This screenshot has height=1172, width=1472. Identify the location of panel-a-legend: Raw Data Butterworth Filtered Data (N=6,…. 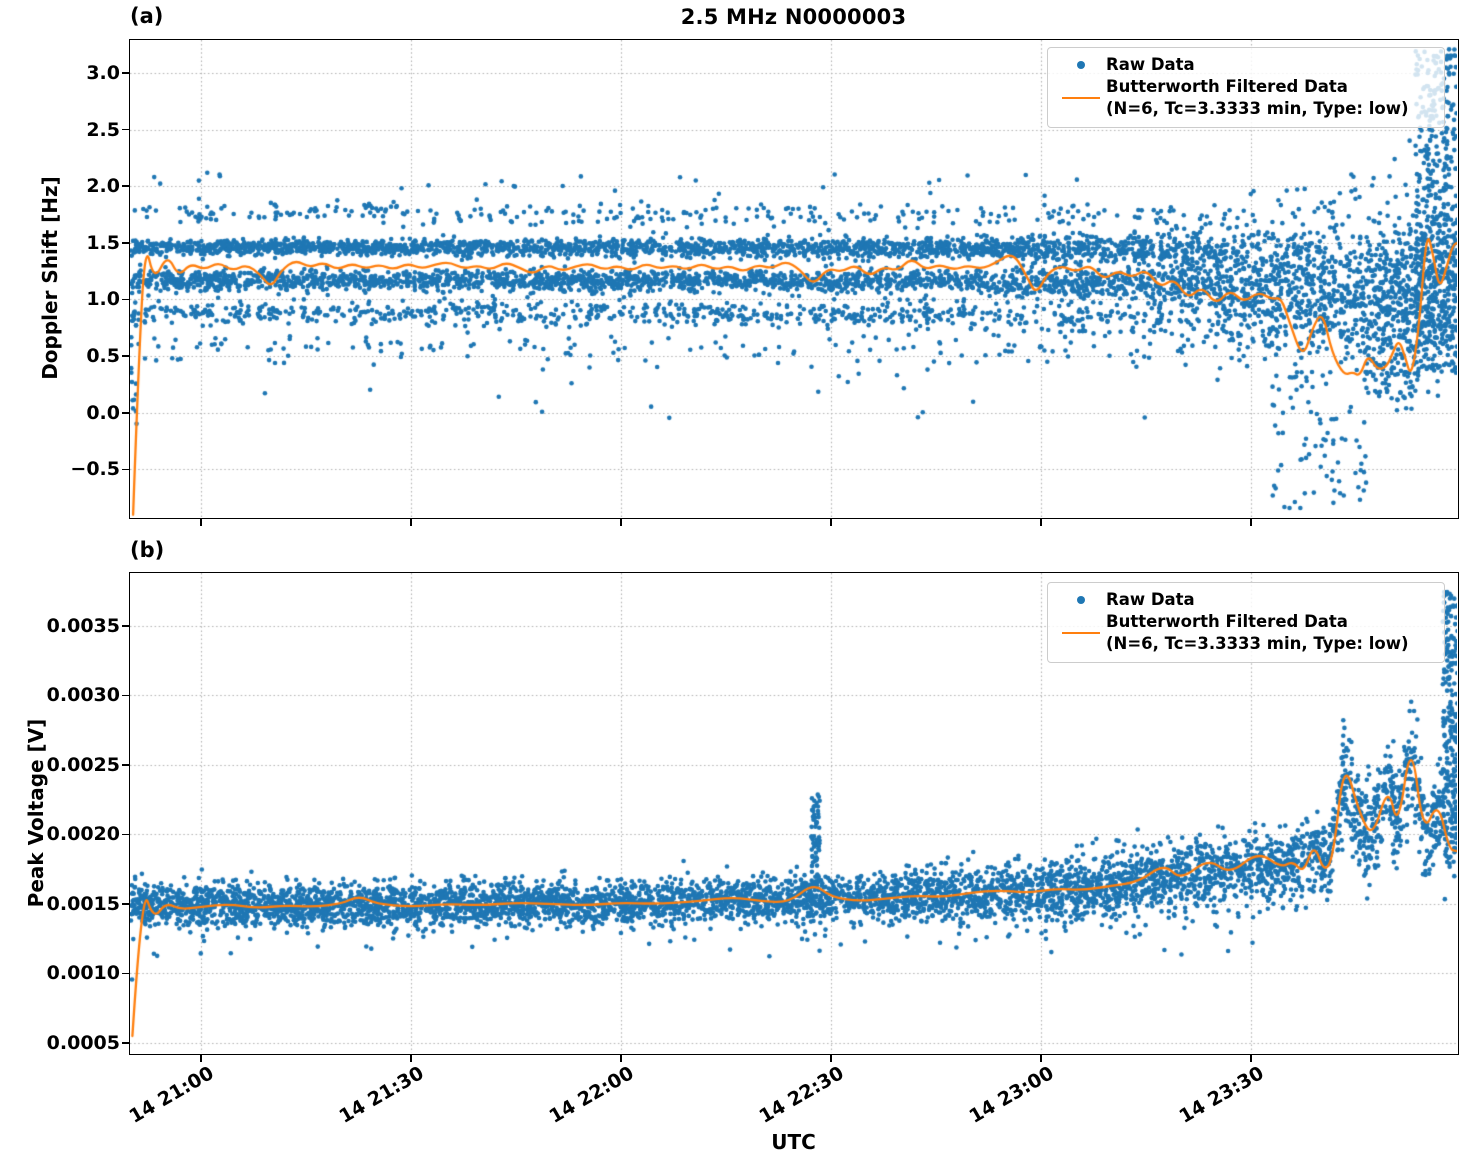
(1246, 87).